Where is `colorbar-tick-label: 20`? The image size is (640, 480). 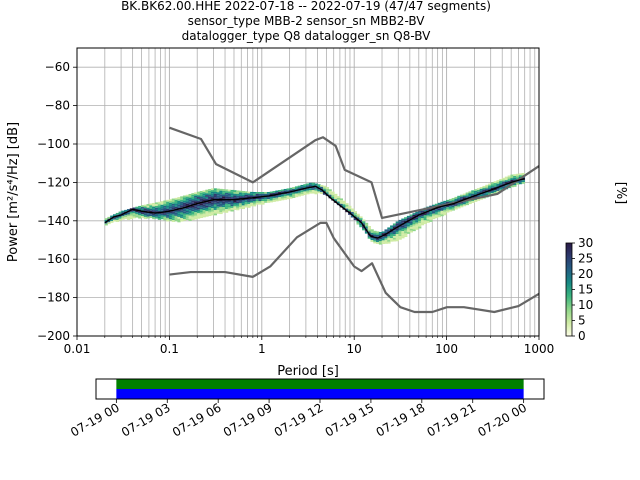
colorbar-tick-label: 20 is located at coordinates (585, 274).